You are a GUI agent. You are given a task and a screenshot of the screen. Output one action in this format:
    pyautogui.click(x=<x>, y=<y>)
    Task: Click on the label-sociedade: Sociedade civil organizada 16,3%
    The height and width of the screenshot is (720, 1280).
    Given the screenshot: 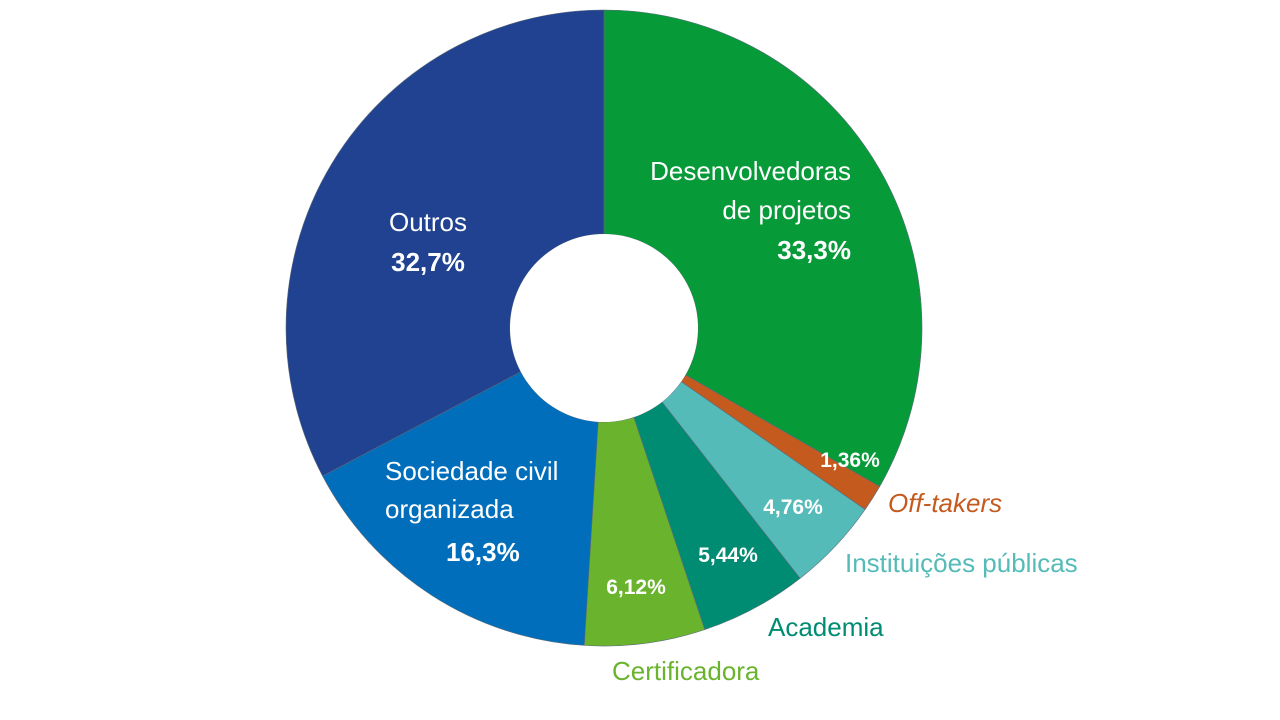 What is the action you would take?
    pyautogui.click(x=471, y=511)
    